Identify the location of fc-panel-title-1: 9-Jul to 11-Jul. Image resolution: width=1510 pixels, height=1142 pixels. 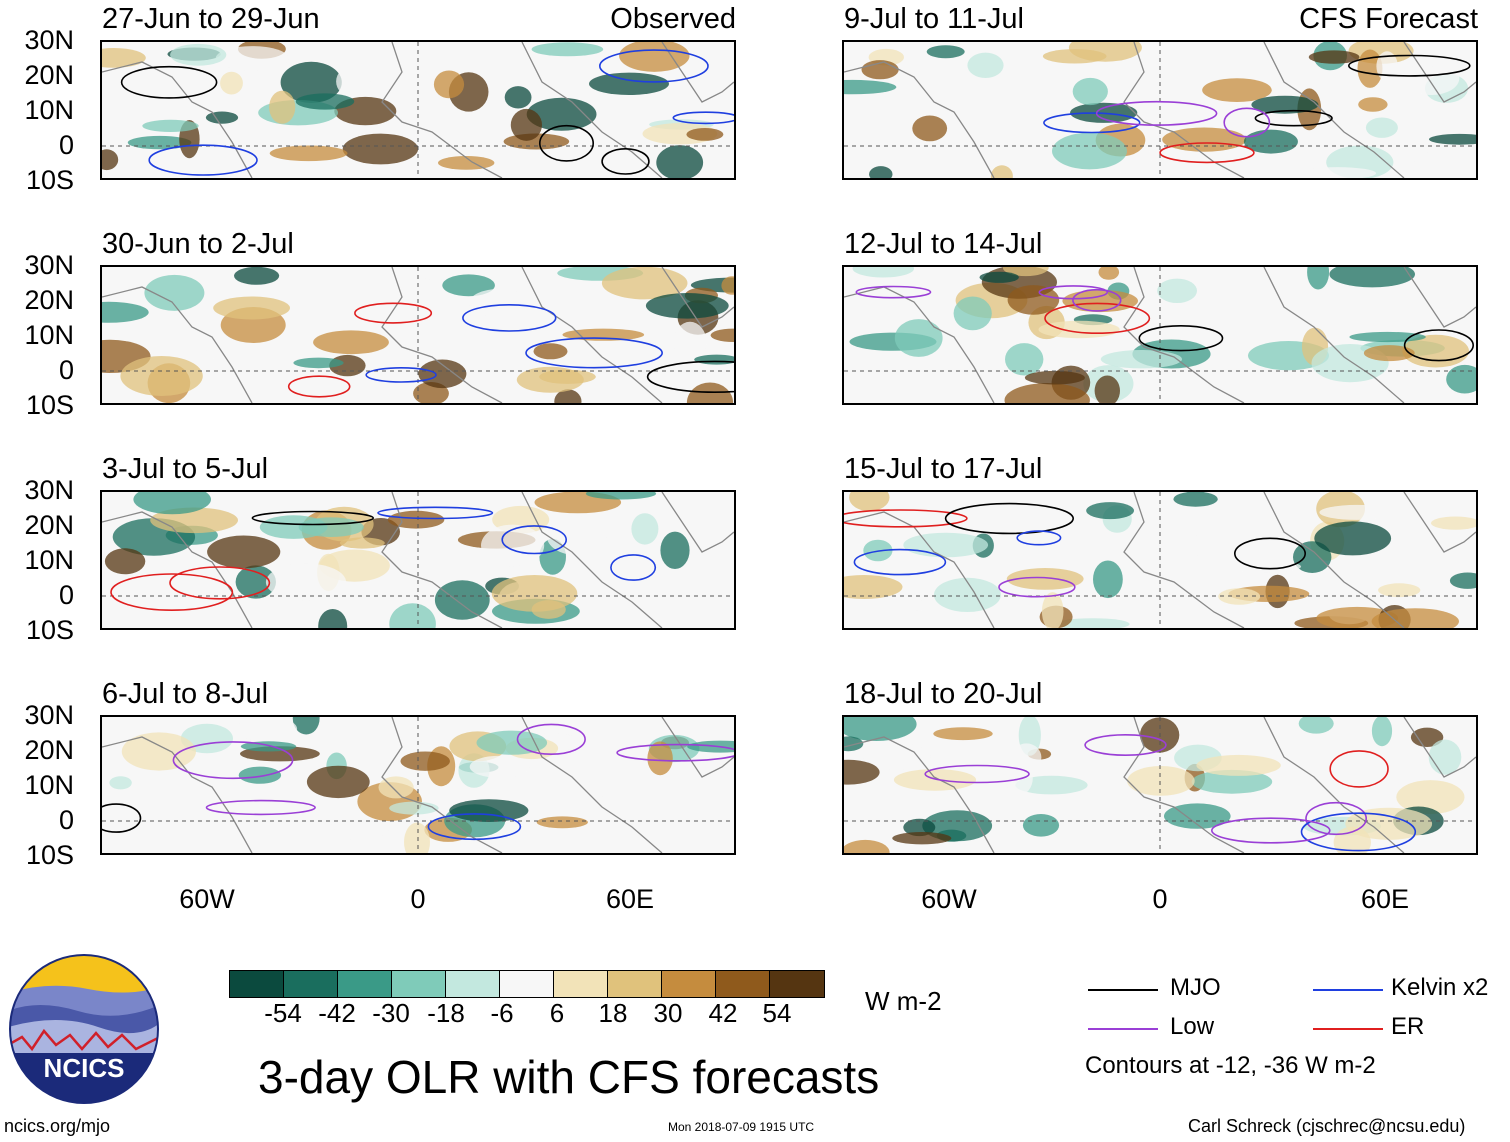
(934, 19).